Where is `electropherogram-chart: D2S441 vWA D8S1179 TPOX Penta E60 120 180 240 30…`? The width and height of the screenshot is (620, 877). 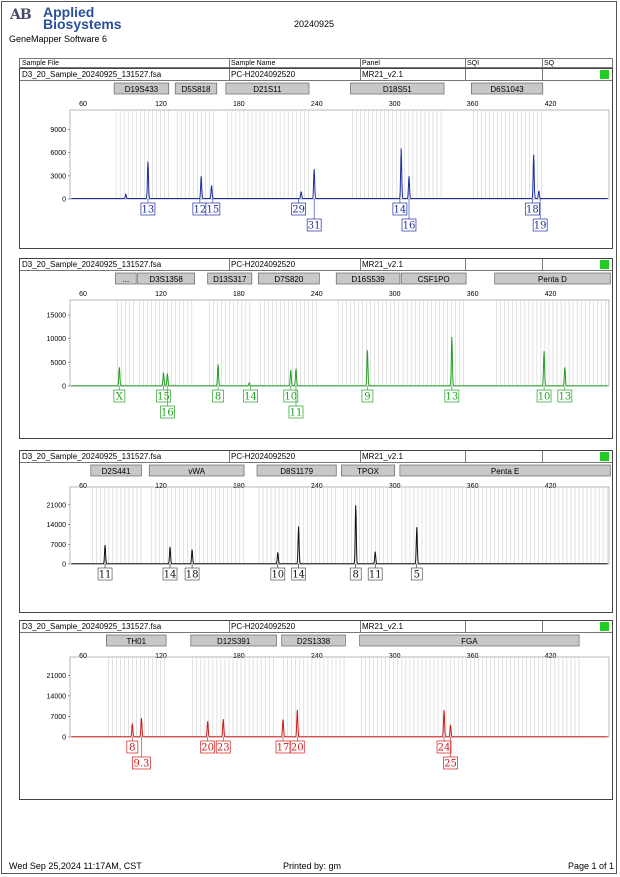
electropherogram-chart: D2S441 vWA D8S1179 TPOX Penta E60 120 180 240 30… is located at coordinates (329, 522).